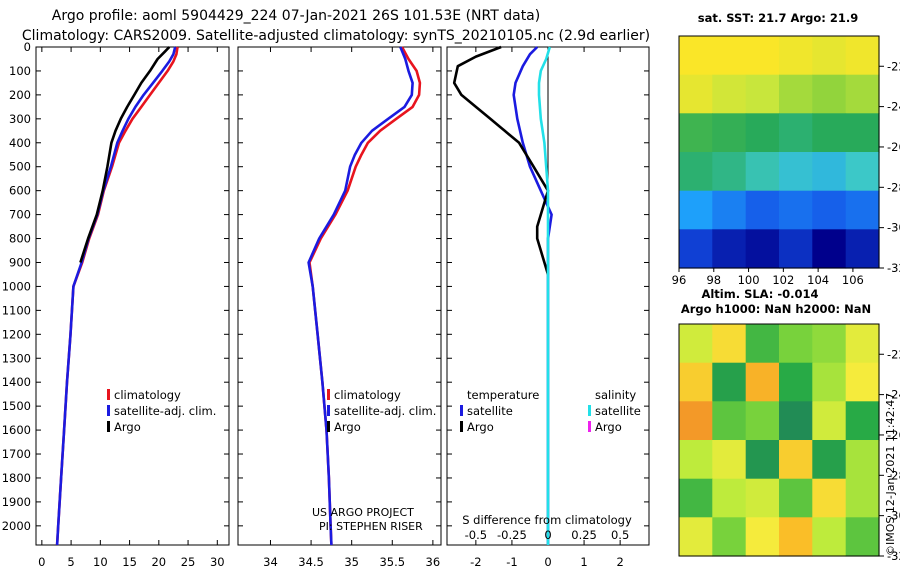 The image size is (900, 580). What do you see at coordinates (783, 280) in the screenshot?
I see `lon-tick-label: 102` at bounding box center [783, 280].